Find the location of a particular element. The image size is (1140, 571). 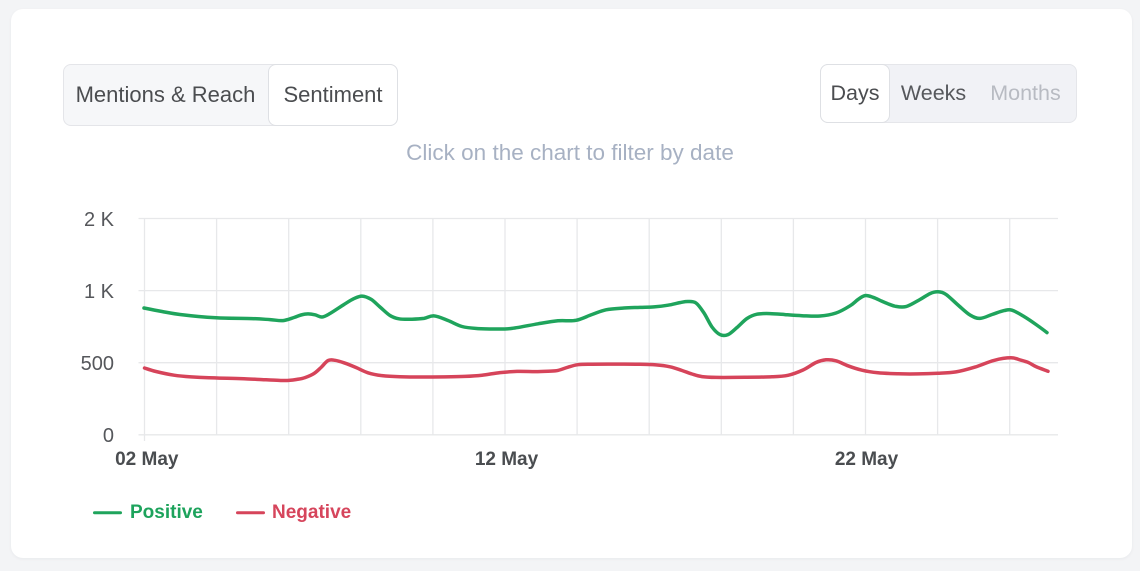

svg-text: 500 is located at coordinates (97, 364).